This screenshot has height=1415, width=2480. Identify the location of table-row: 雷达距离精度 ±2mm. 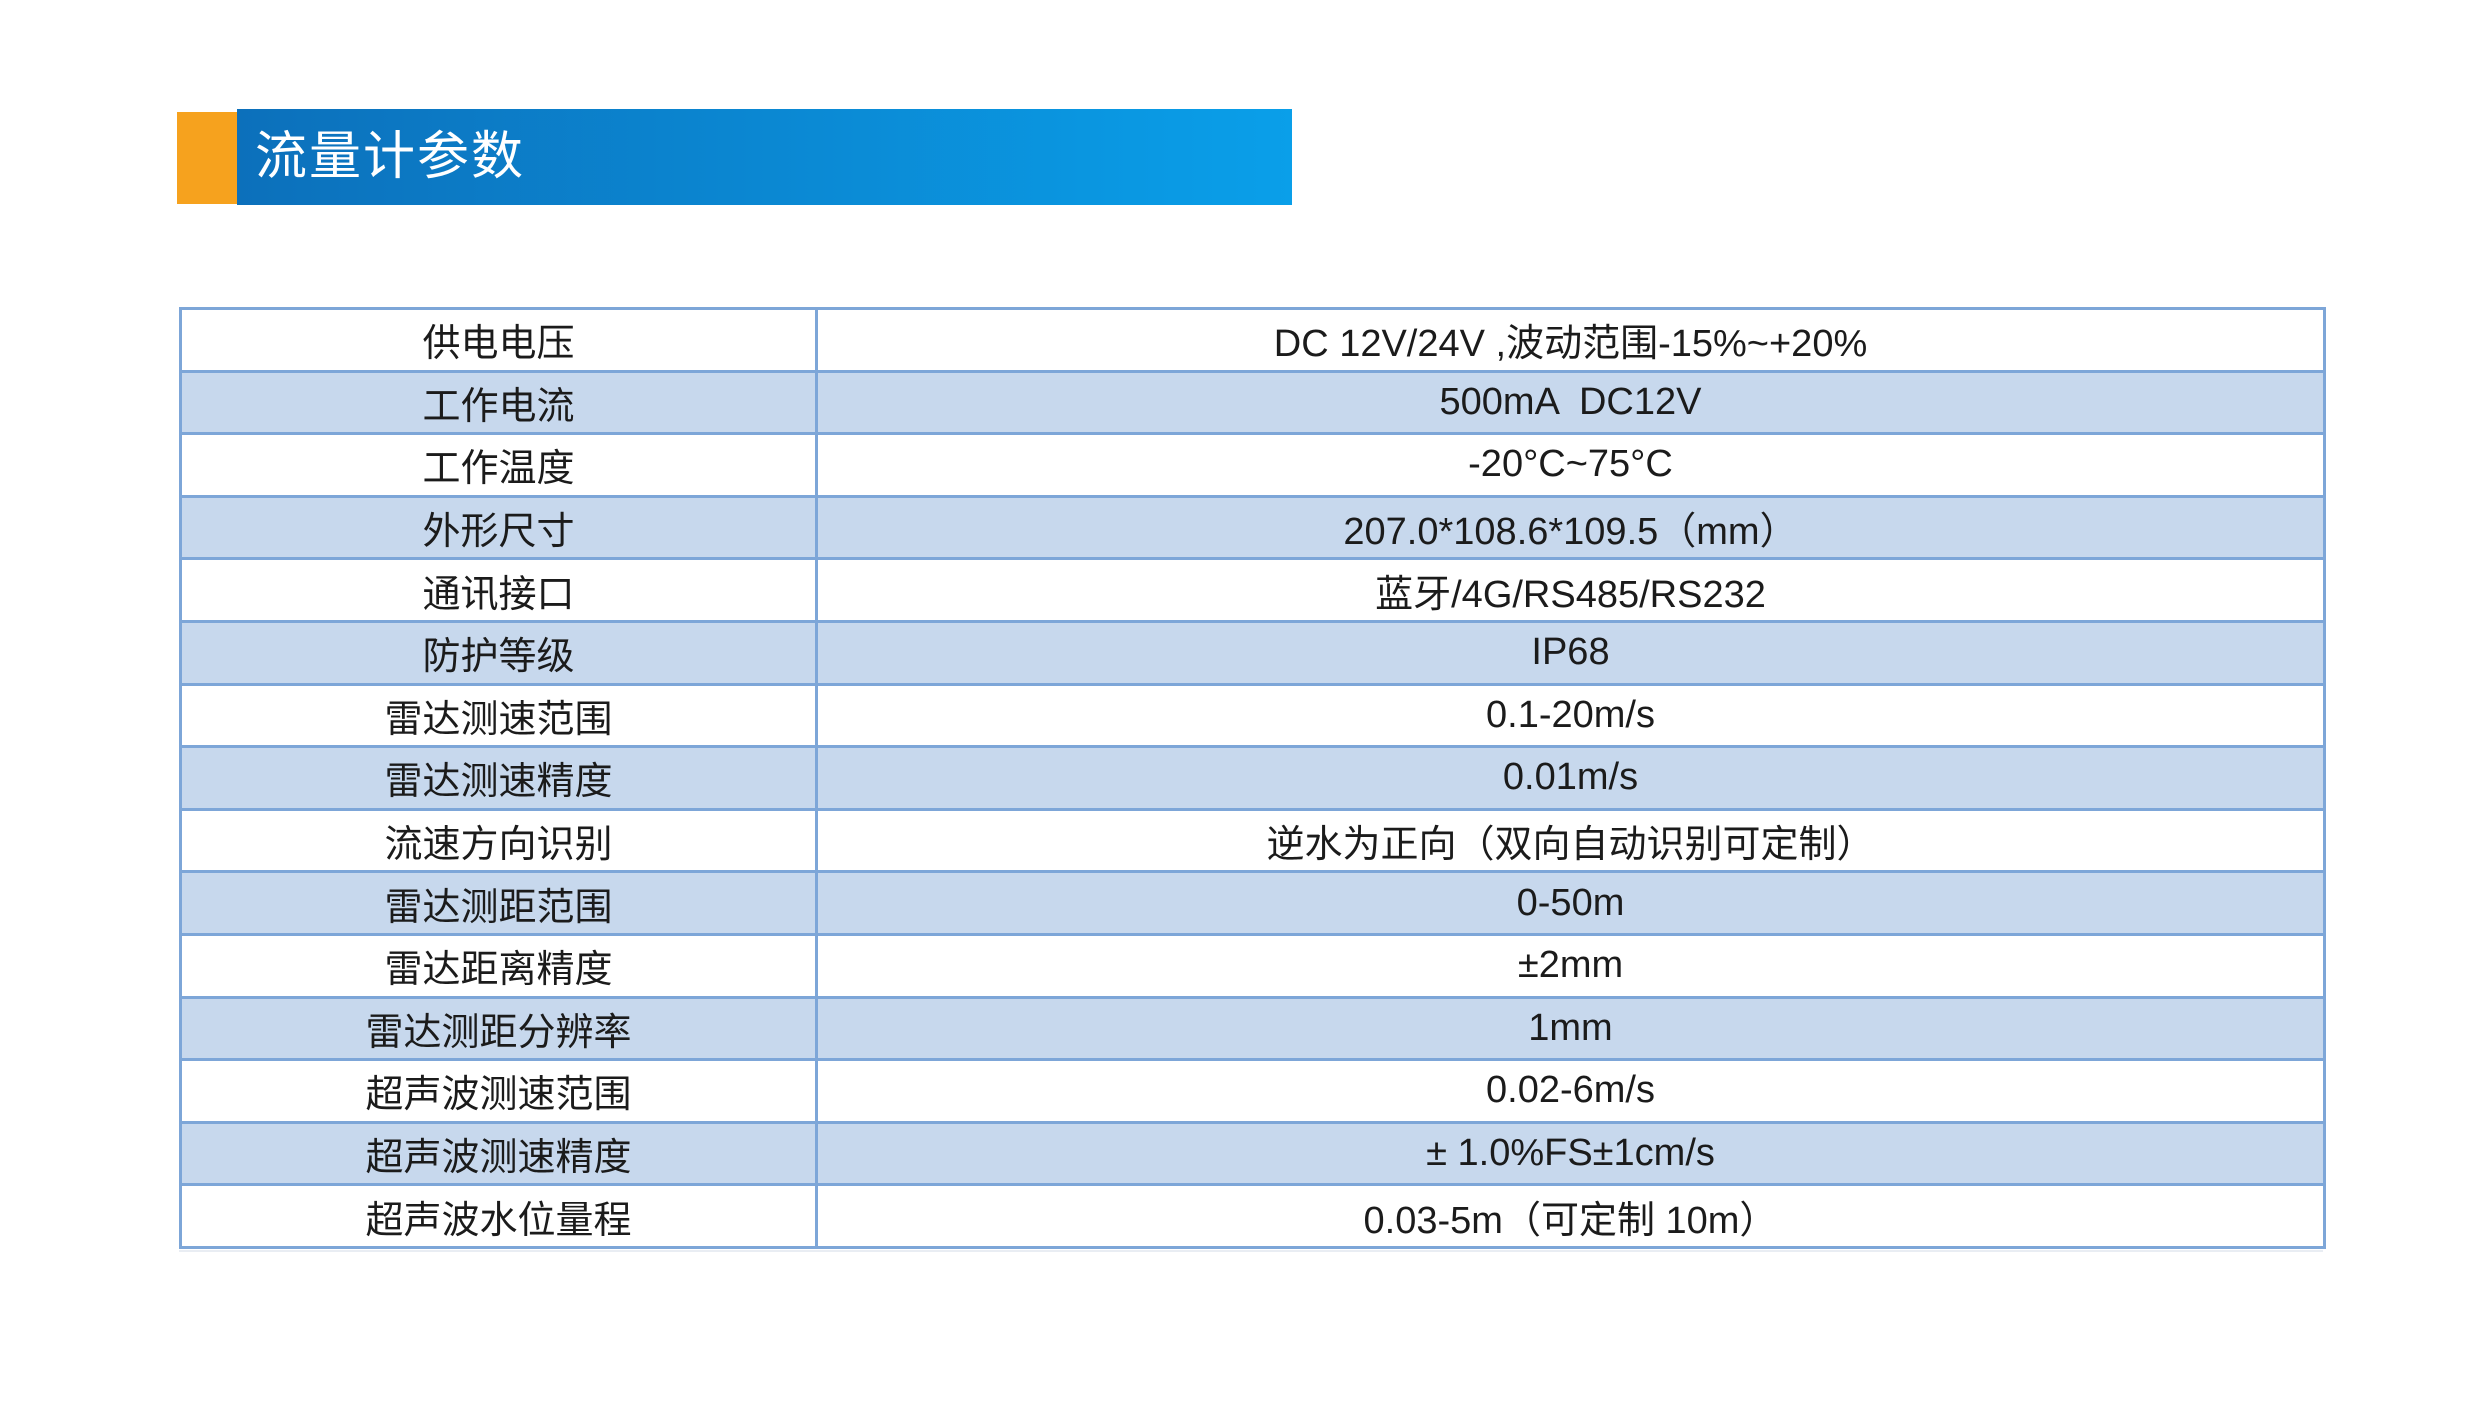
(1252, 965).